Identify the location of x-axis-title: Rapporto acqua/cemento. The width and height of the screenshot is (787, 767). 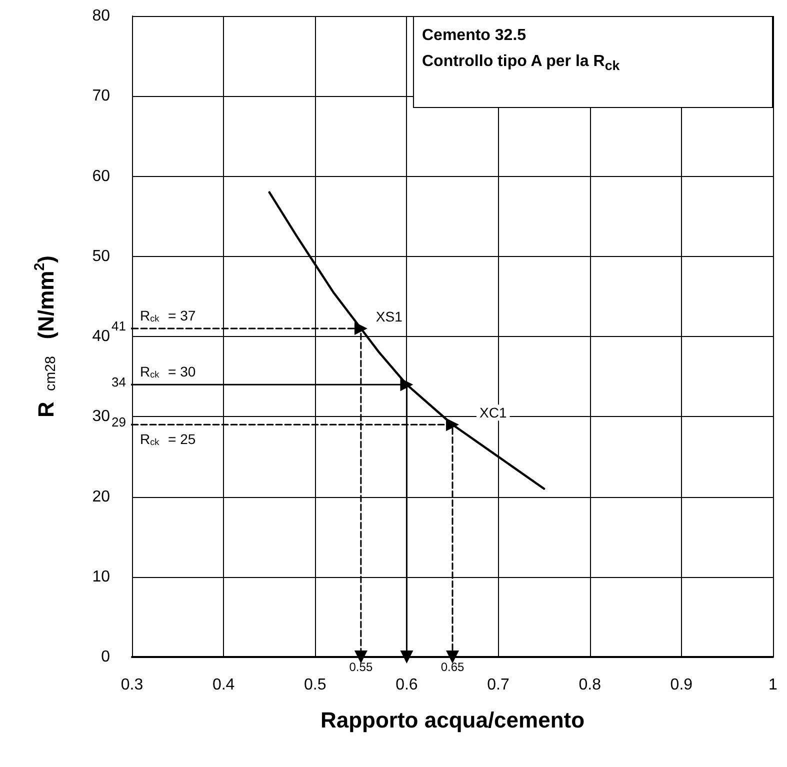
(452, 720).